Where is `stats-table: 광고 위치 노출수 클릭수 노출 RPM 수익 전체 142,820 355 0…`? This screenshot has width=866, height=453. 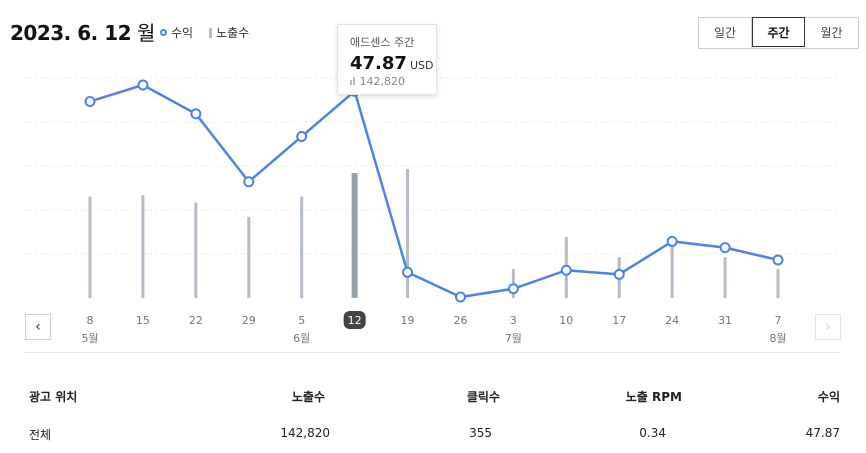 stats-table: 광고 위치 노출수 클릭수 노출 RPM 수익 전체 142,820 355 0… is located at coordinates (432, 417).